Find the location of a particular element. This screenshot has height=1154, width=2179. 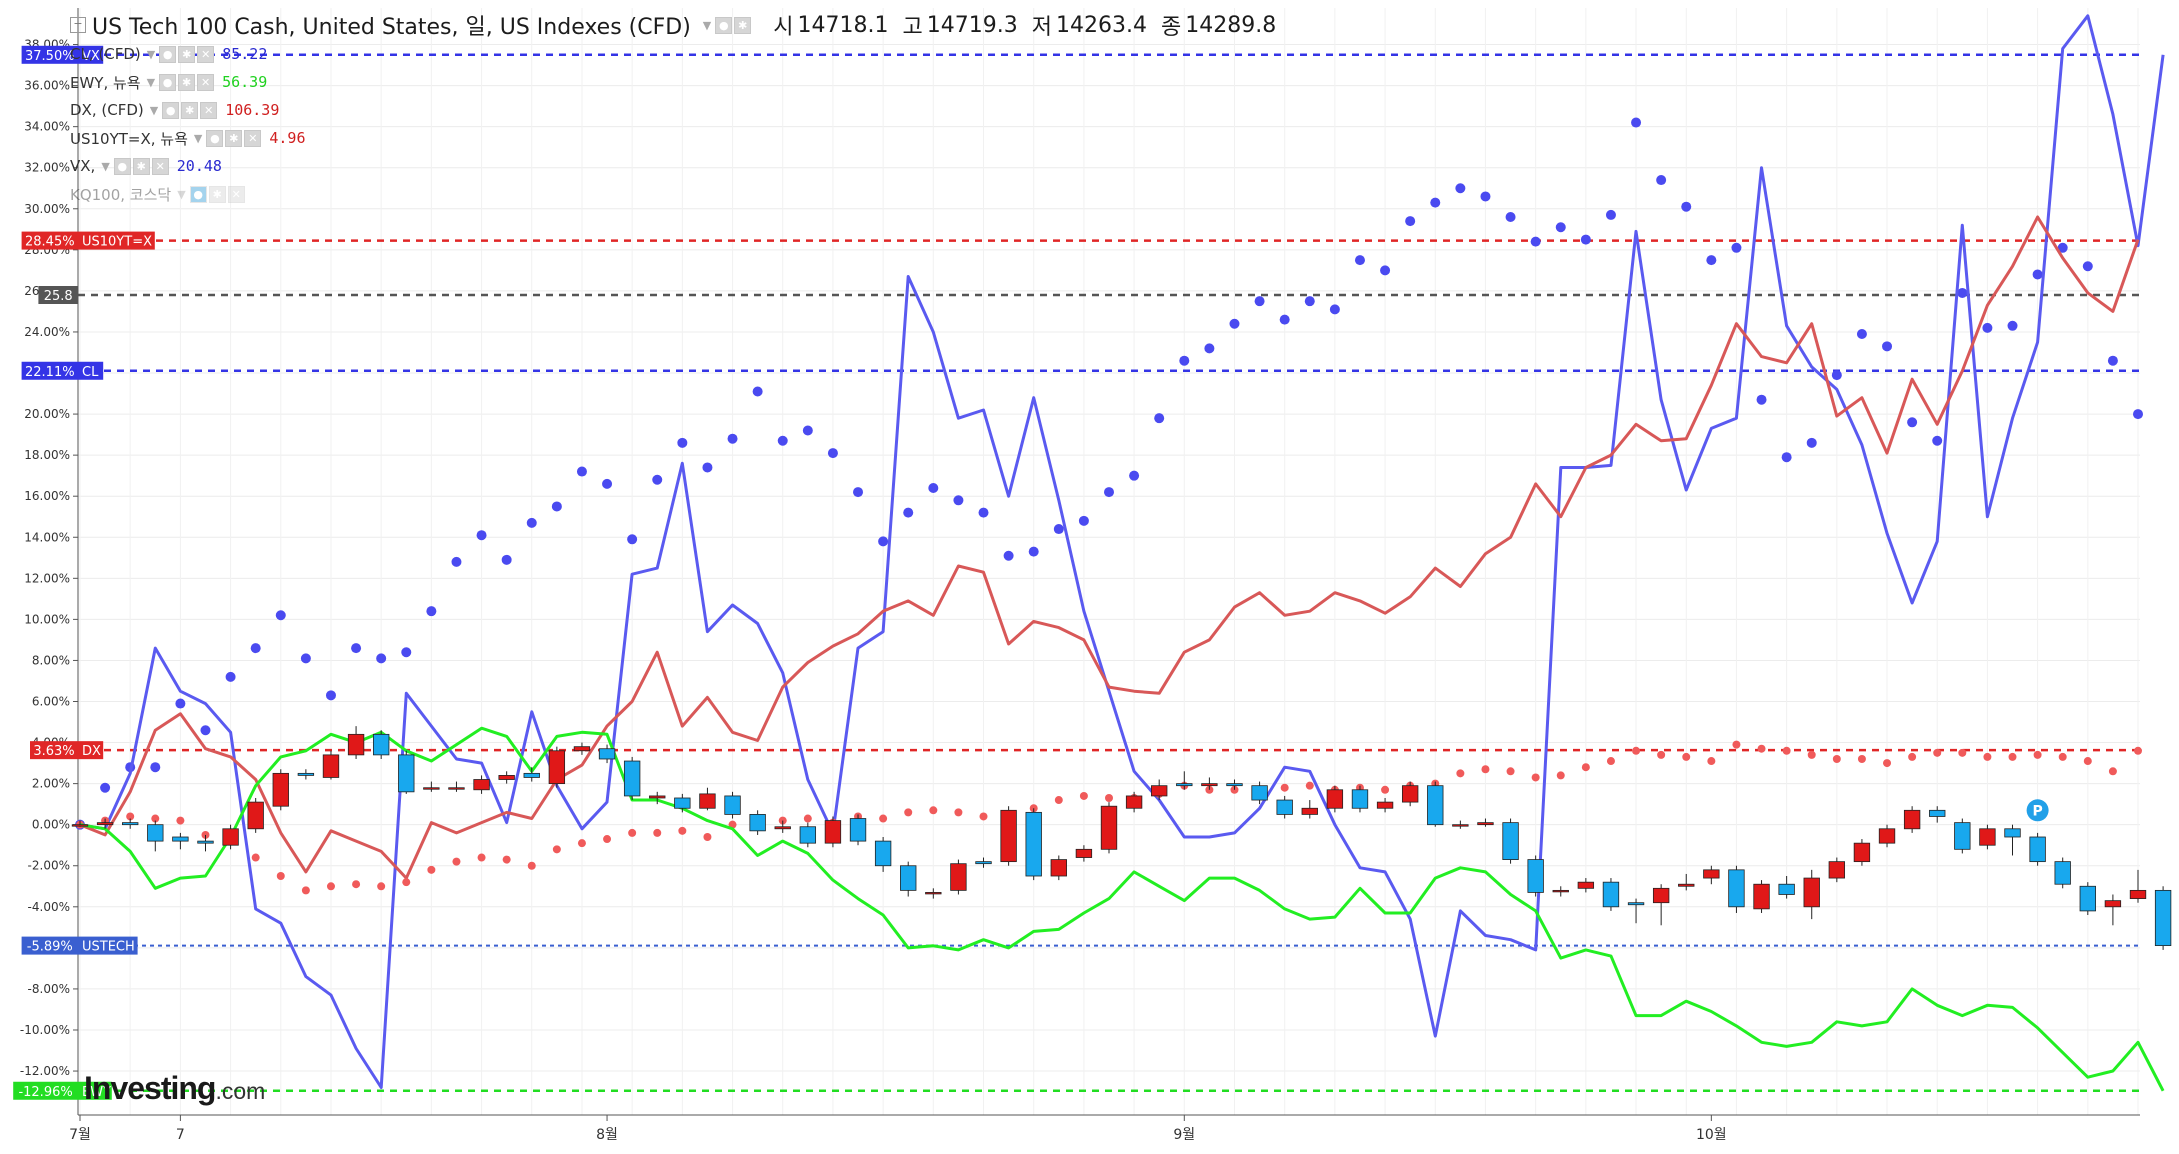

y-tick-label: 16.00% is located at coordinates (47, 496).